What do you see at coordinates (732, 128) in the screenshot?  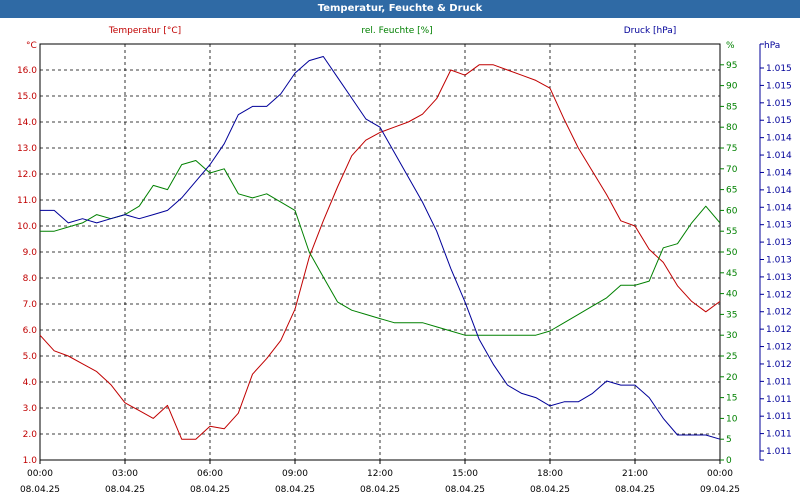 I see `humidity-tick-label: 80` at bounding box center [732, 128].